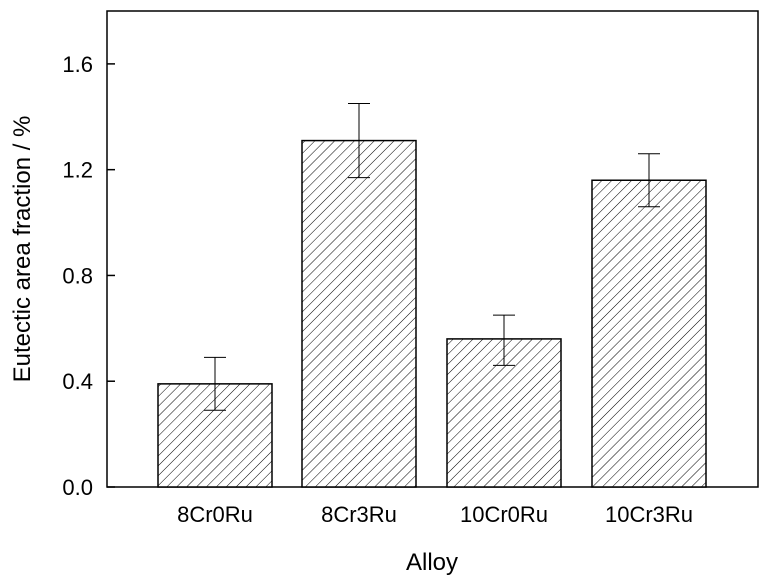 Image resolution: width=768 pixels, height=580 pixels. Describe the element at coordinates (22, 249) in the screenshot. I see `y-axis-label: Eutectic area fraction / %` at that location.